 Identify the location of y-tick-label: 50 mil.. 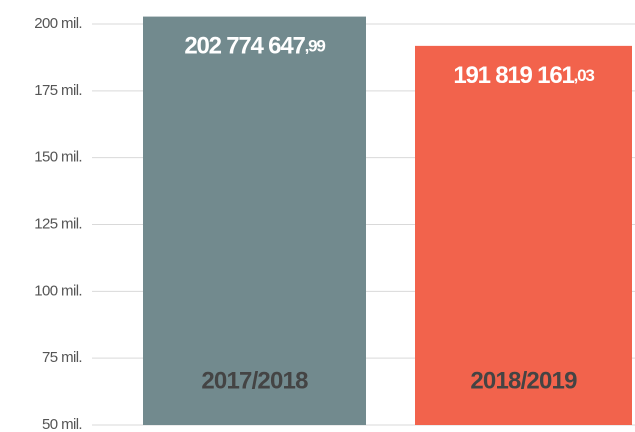
(62, 424).